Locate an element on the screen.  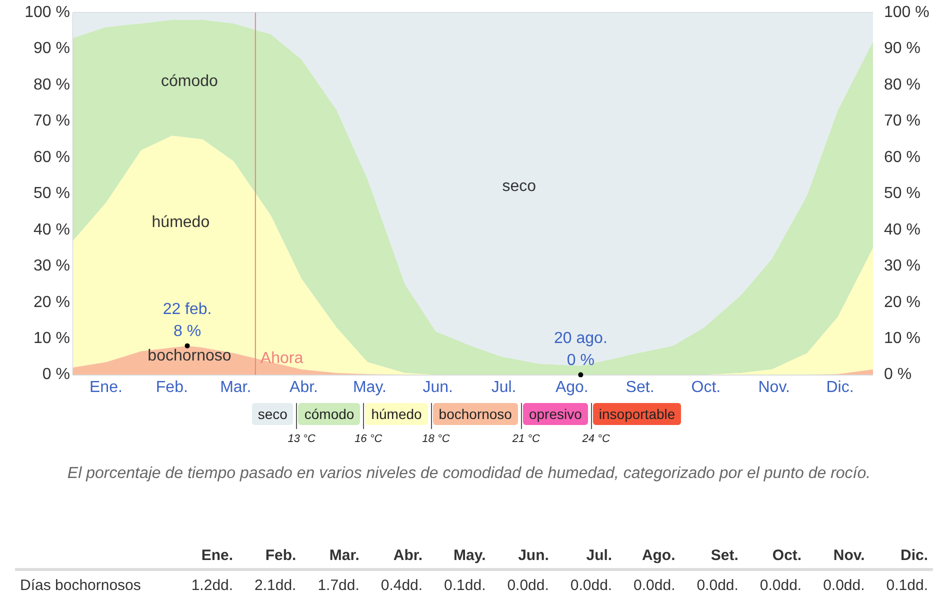
y-tick-label: 100 % is located at coordinates (47, 13).